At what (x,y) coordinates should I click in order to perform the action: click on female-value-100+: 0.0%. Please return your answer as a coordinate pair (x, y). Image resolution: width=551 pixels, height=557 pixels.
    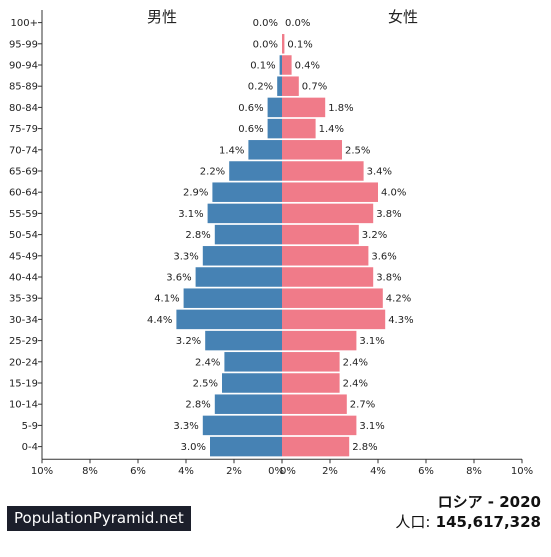
    Looking at the image, I should click on (297, 23).